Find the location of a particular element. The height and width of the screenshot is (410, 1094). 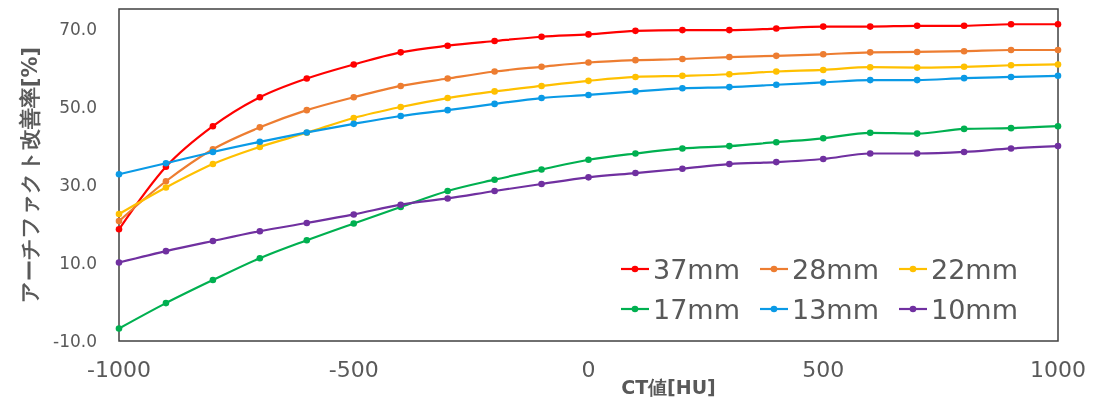

x-tick-label: 0 is located at coordinates (588, 369).